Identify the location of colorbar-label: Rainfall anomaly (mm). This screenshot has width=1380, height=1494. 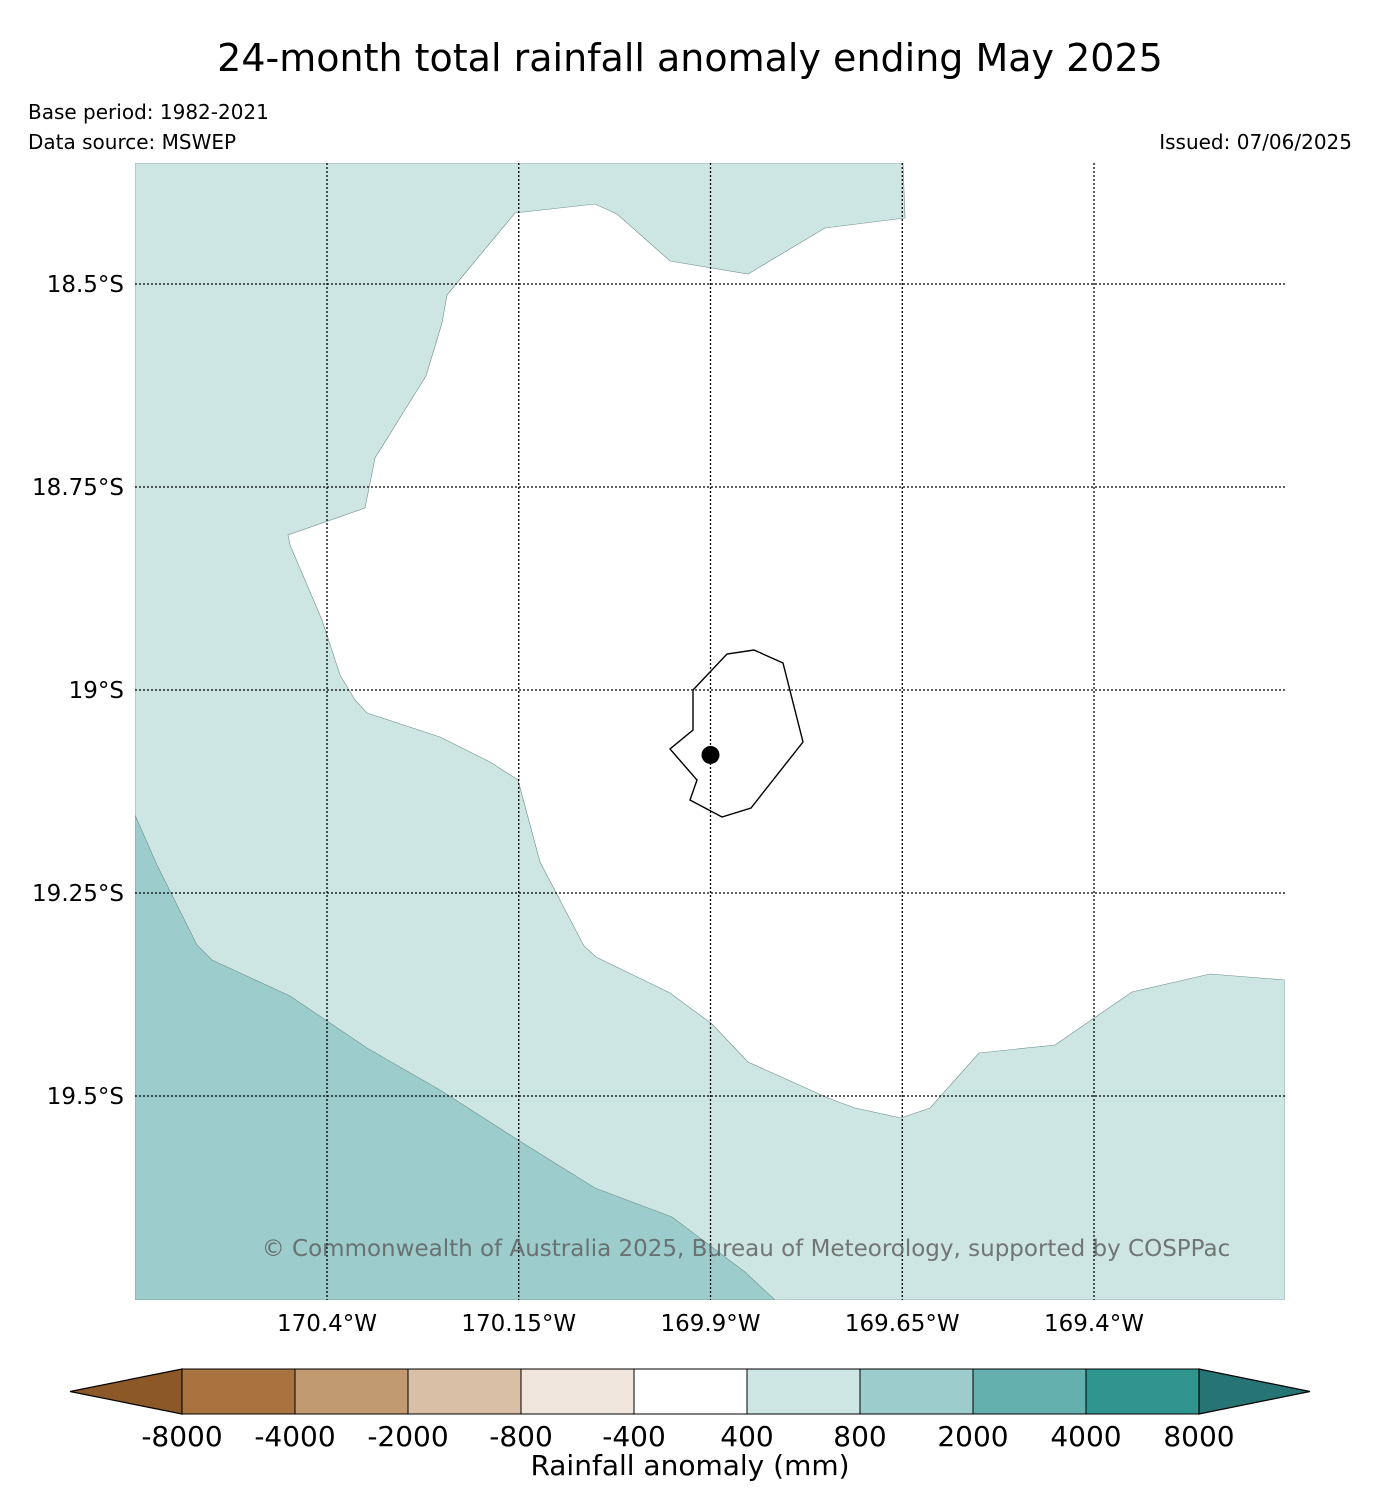
(689, 1465).